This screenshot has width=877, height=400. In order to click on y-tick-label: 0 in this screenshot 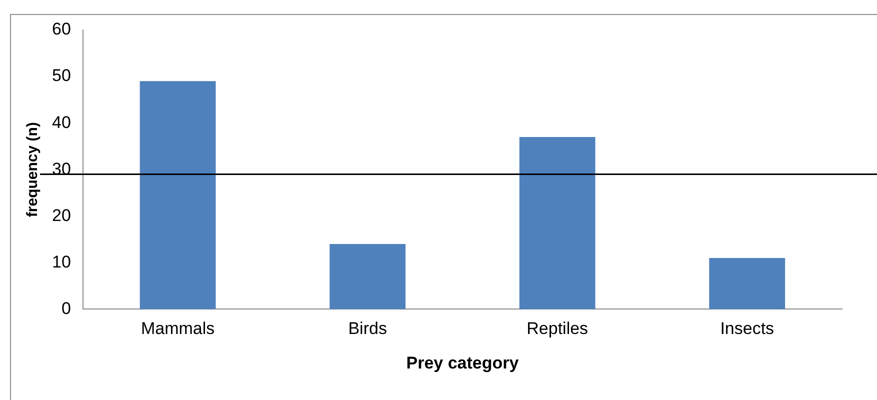, I will do `click(66, 308)`.